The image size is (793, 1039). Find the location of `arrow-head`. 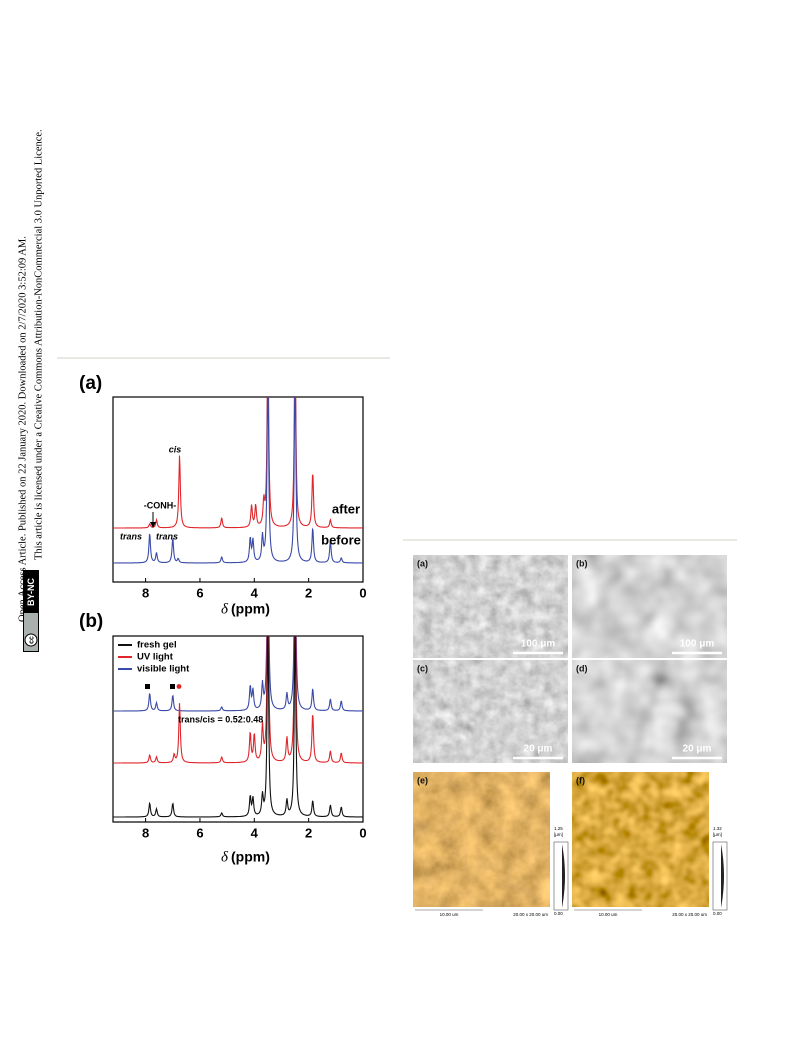

arrow-head is located at coordinates (153, 525).